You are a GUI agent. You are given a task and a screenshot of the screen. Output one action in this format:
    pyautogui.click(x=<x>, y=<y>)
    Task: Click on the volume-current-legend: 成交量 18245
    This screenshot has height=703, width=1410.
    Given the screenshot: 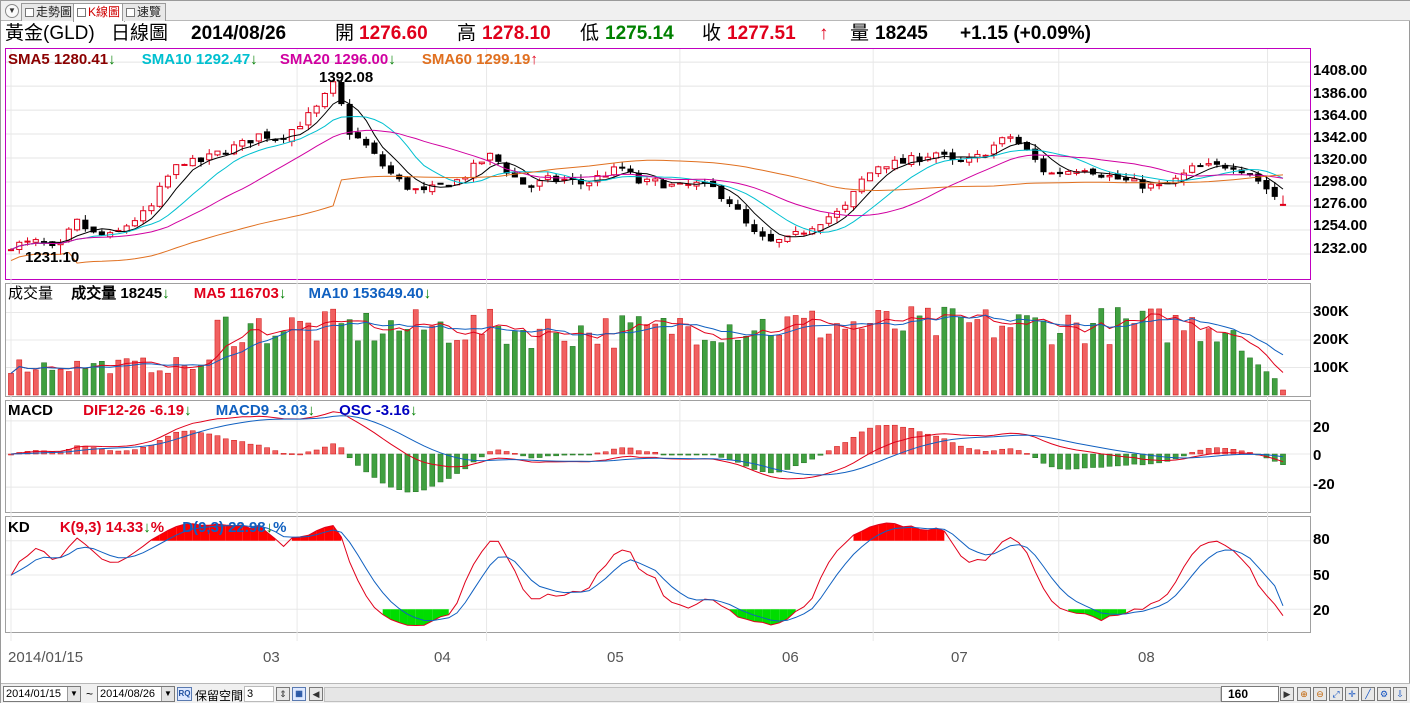 What is the action you would take?
    pyautogui.click(x=117, y=293)
    